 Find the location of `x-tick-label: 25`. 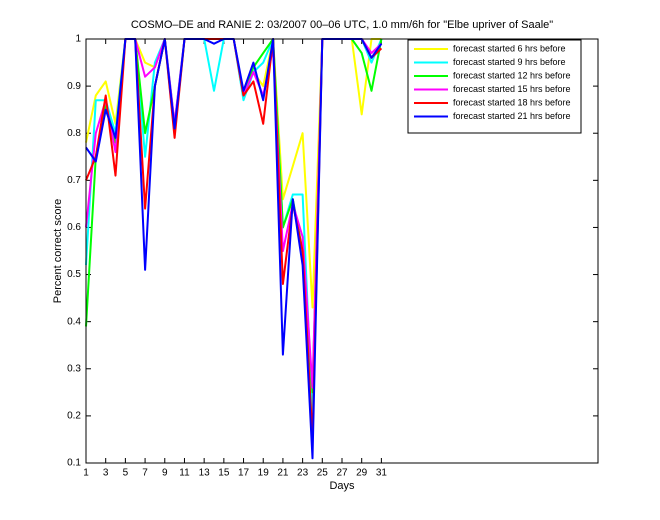

x-tick-label: 25 is located at coordinates (323, 473).